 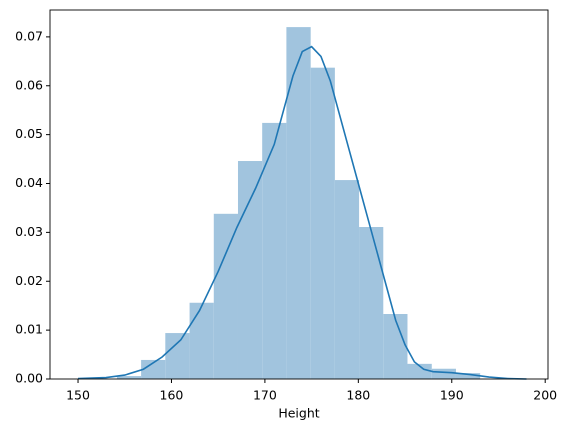 I want to click on x-tick-label: 170, so click(x=265, y=395).